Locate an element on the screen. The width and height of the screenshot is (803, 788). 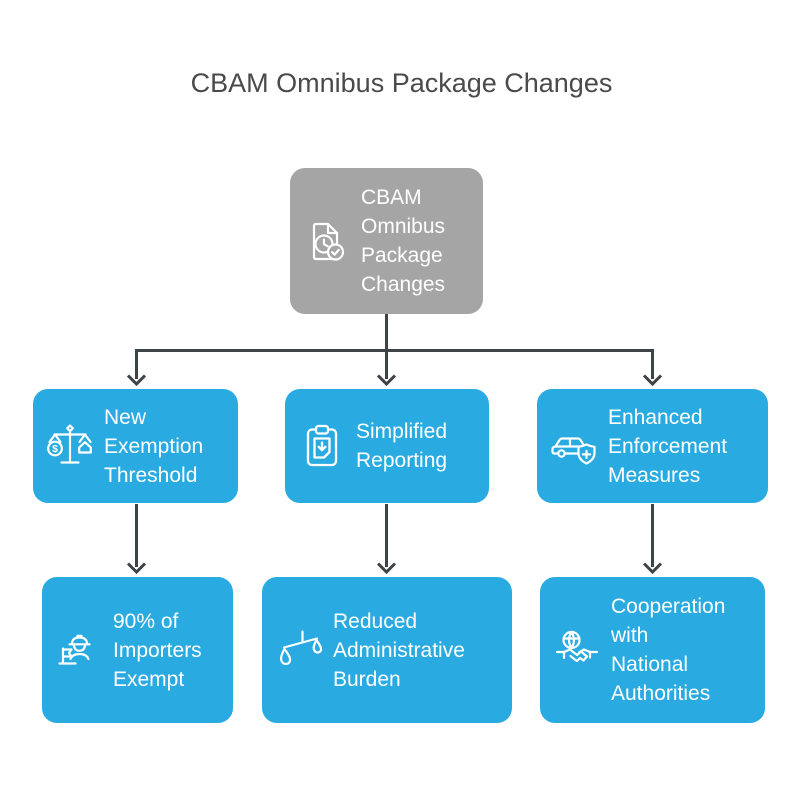
balance-scale-dollar-icon: $ is located at coordinates (70, 446).